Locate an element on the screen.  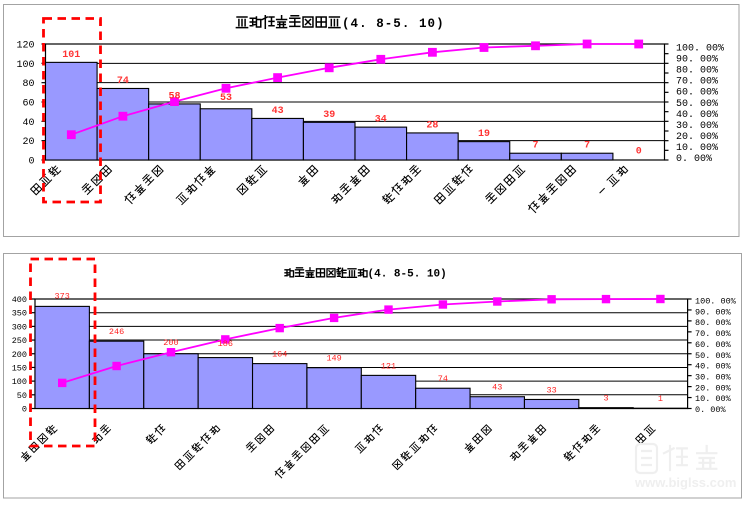
svg-text: 60 is located at coordinates (28, 104).